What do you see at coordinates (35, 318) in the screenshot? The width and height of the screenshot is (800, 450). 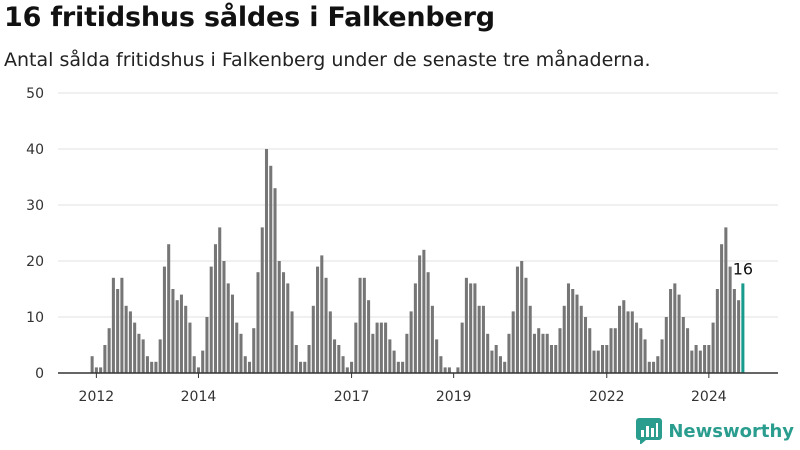 I see `y-tick-label: 10` at bounding box center [35, 318].